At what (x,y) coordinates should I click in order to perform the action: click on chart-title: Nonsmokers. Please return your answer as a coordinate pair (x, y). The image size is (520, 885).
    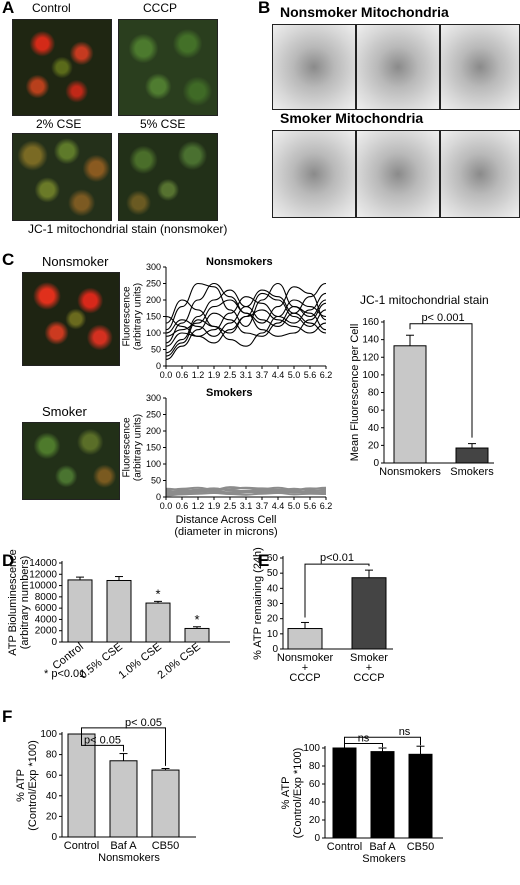
    Looking at the image, I should click on (239, 262).